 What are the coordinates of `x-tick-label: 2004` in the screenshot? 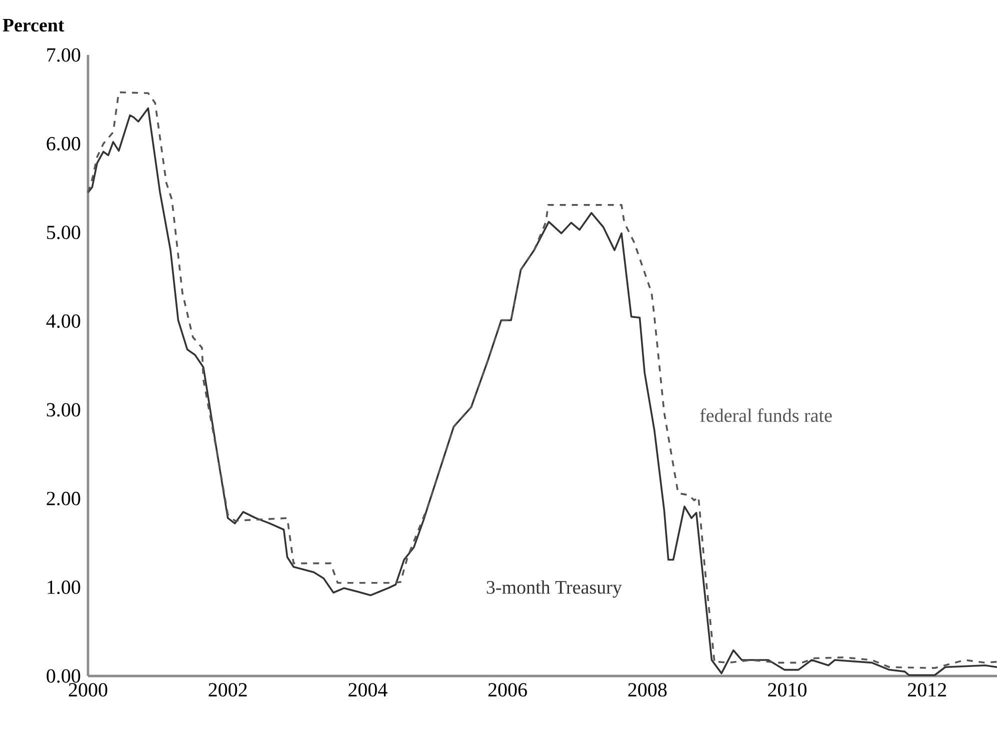 It's located at (368, 690).